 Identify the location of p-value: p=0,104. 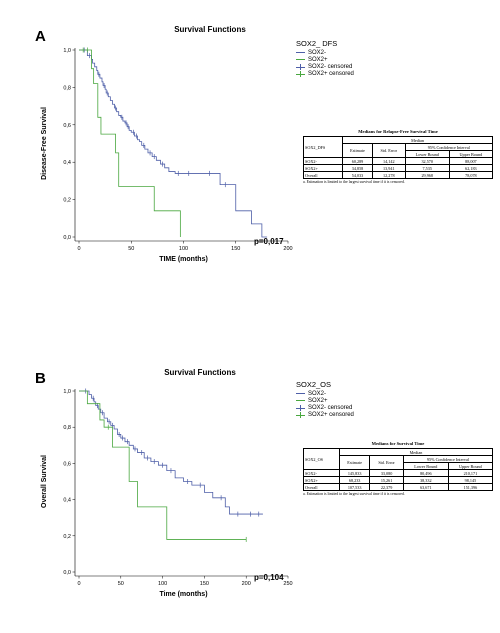
(269, 577).